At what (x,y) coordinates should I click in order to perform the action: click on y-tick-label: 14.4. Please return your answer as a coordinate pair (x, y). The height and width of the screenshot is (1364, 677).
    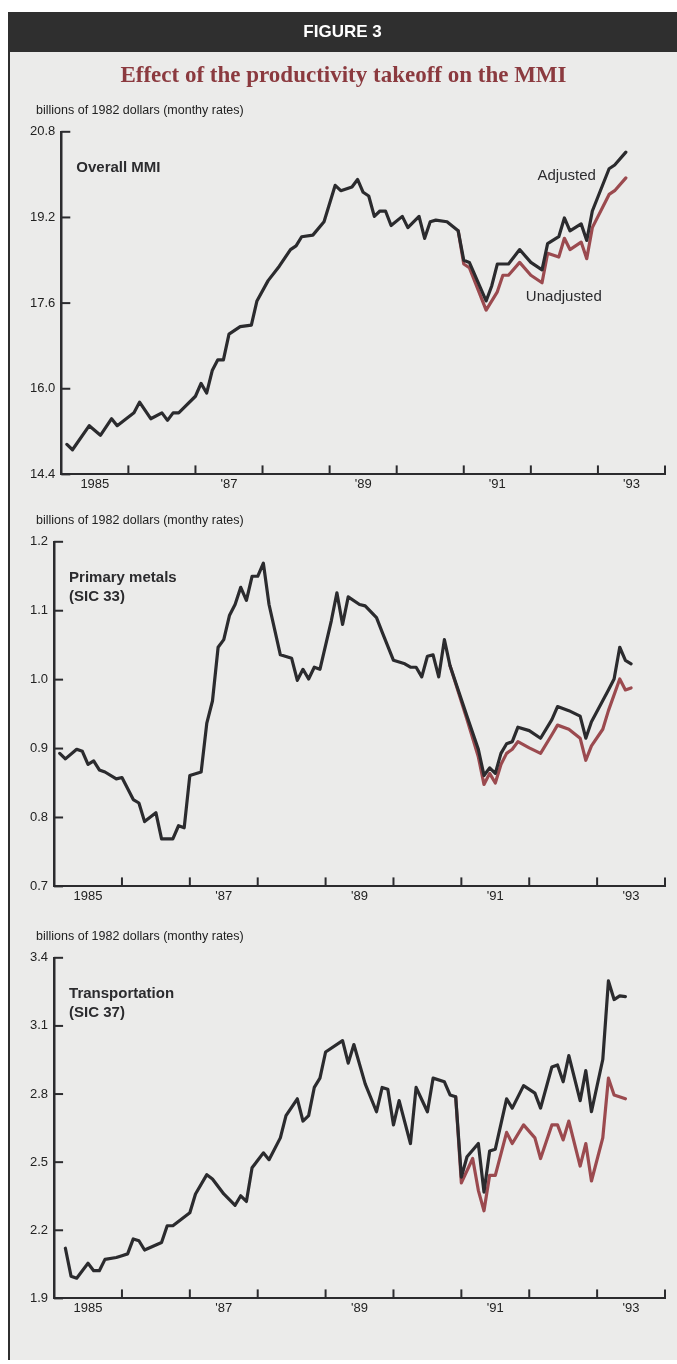
    Looking at the image, I should click on (42, 473).